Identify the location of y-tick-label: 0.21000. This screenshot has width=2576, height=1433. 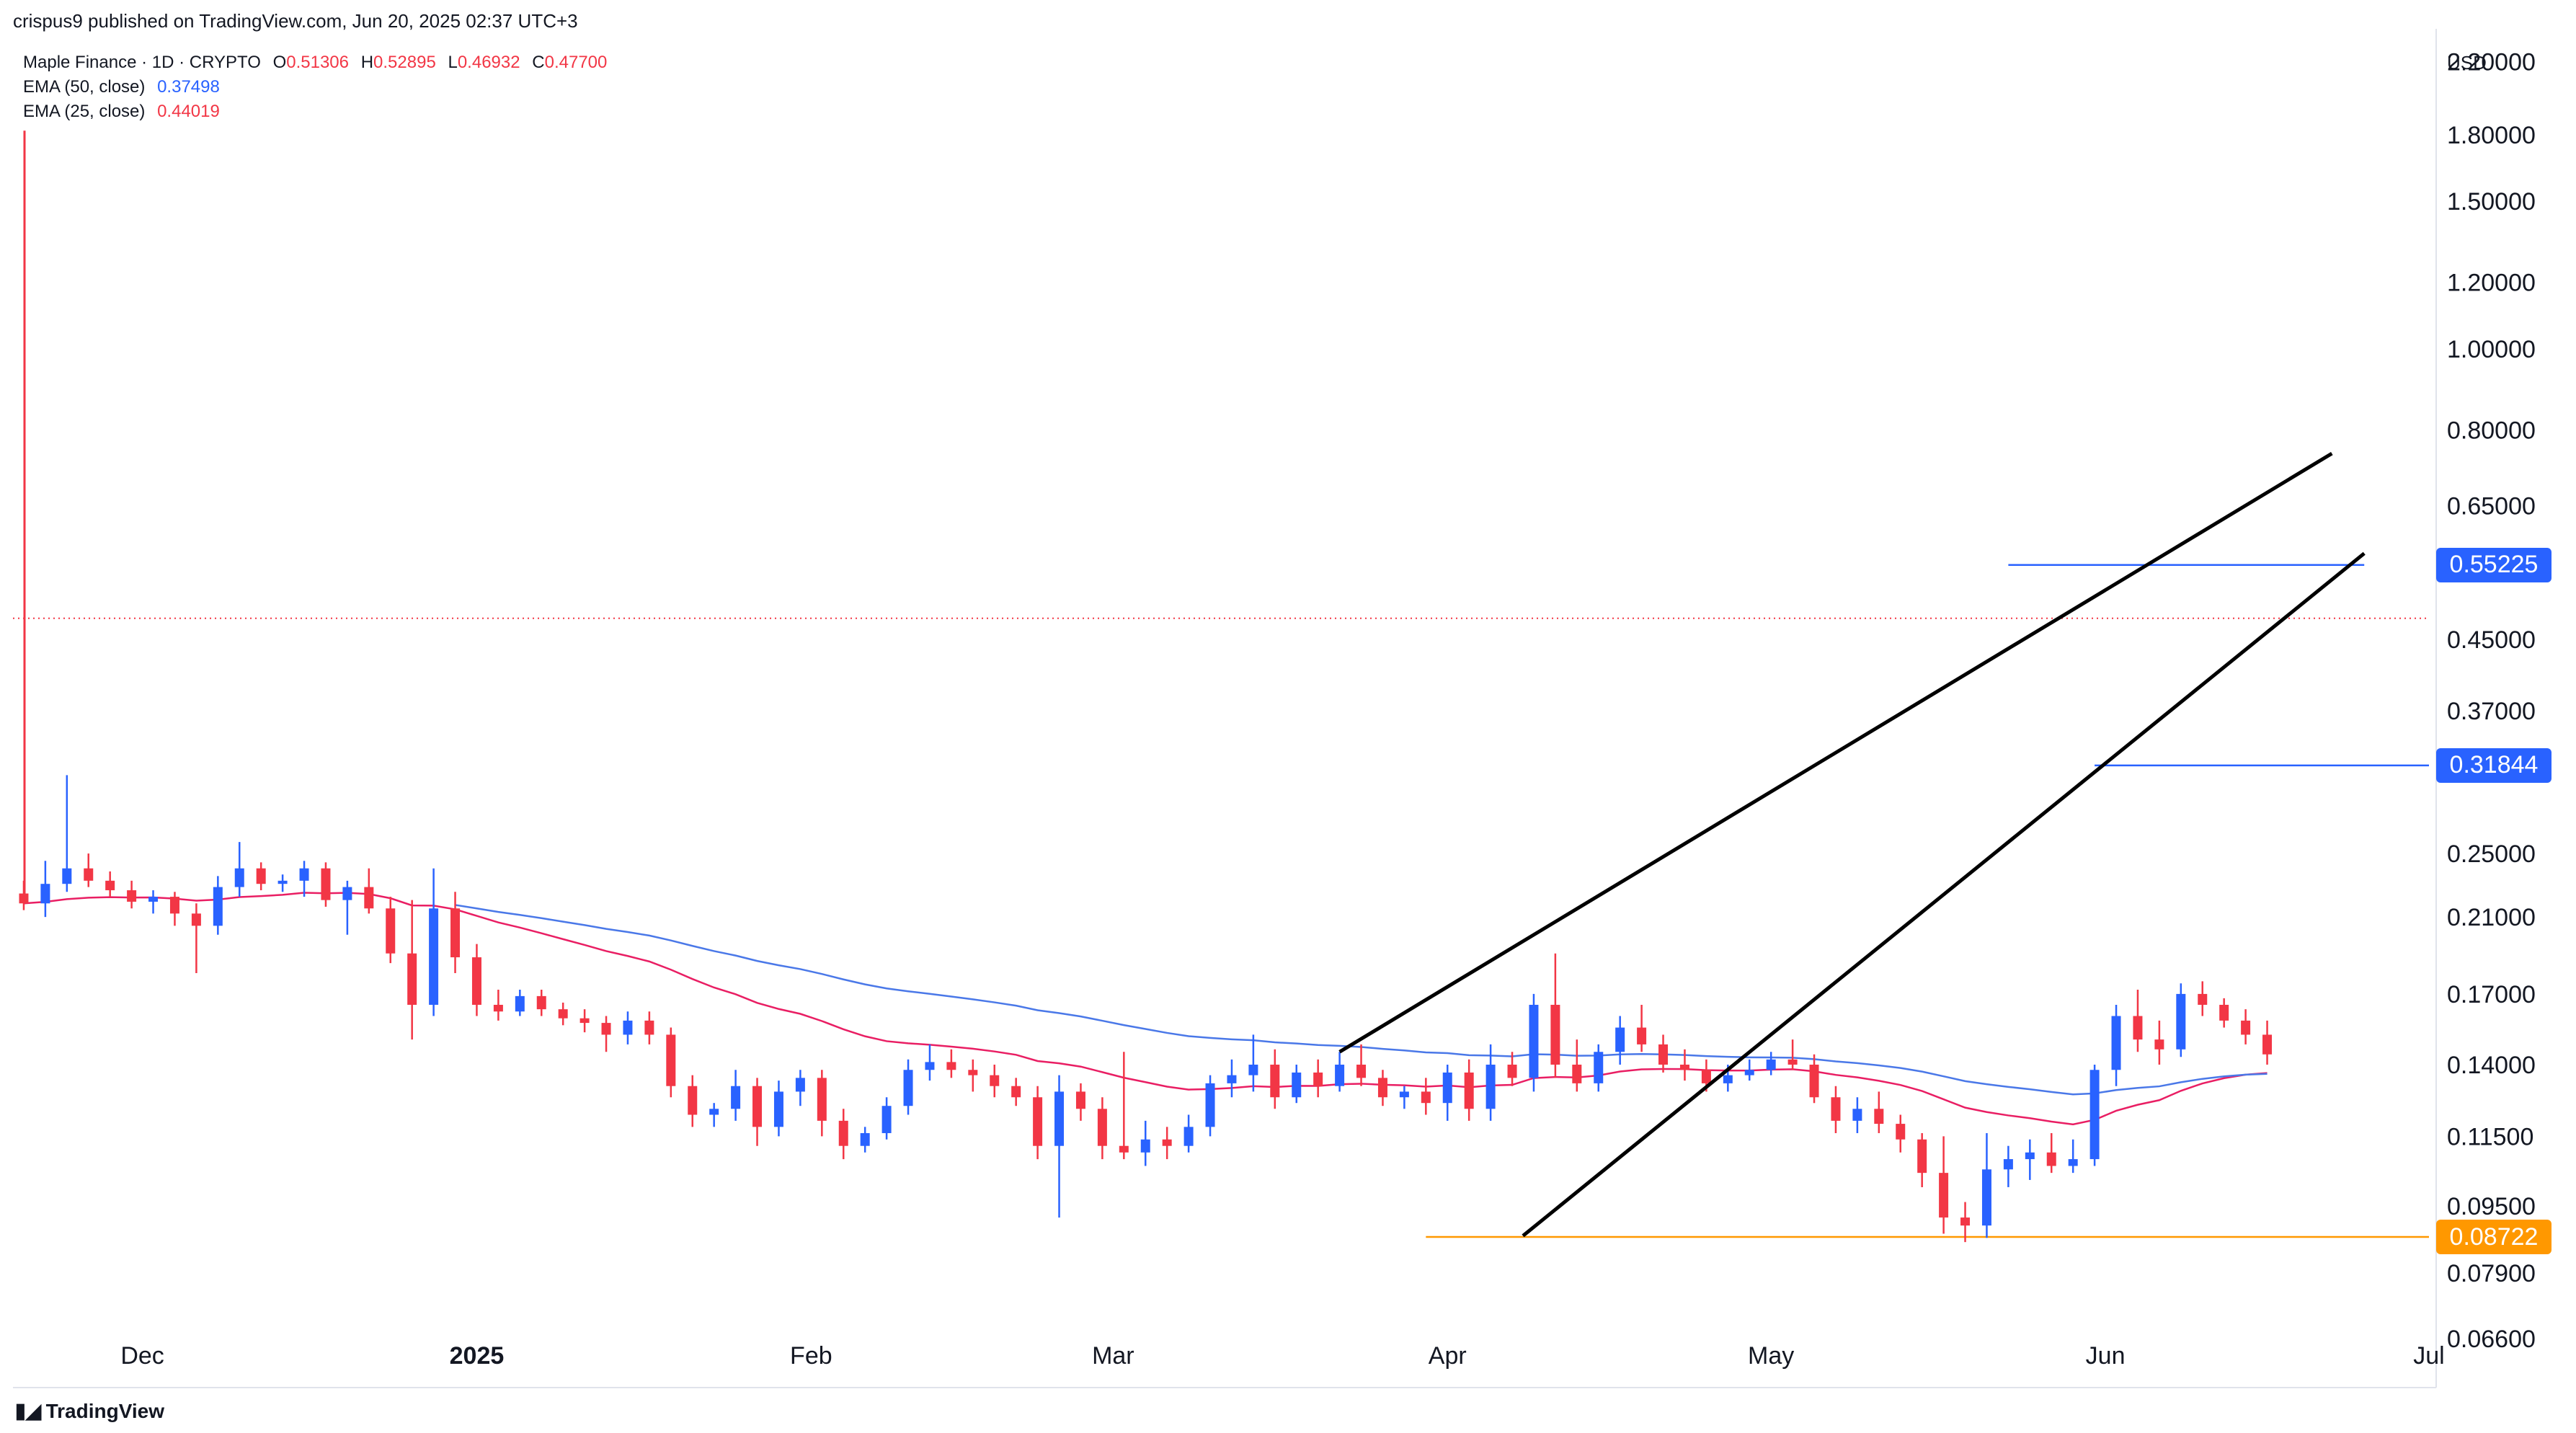
(2491, 917).